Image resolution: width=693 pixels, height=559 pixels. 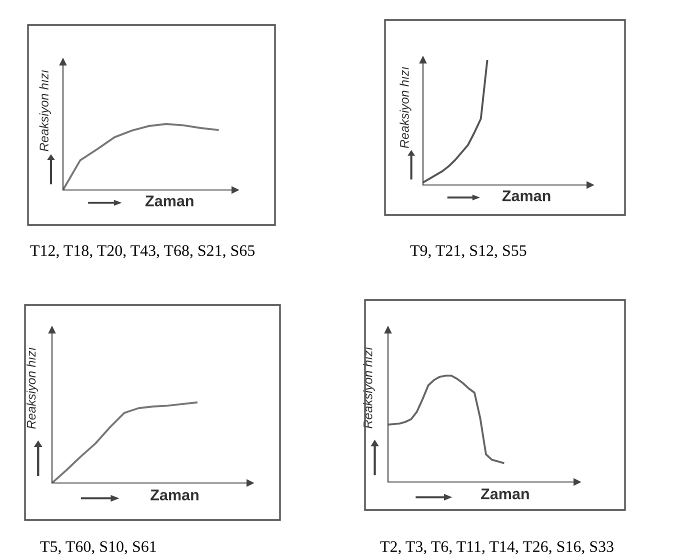 I want to click on text: T9, T21, S12, S55, so click(x=468, y=251).